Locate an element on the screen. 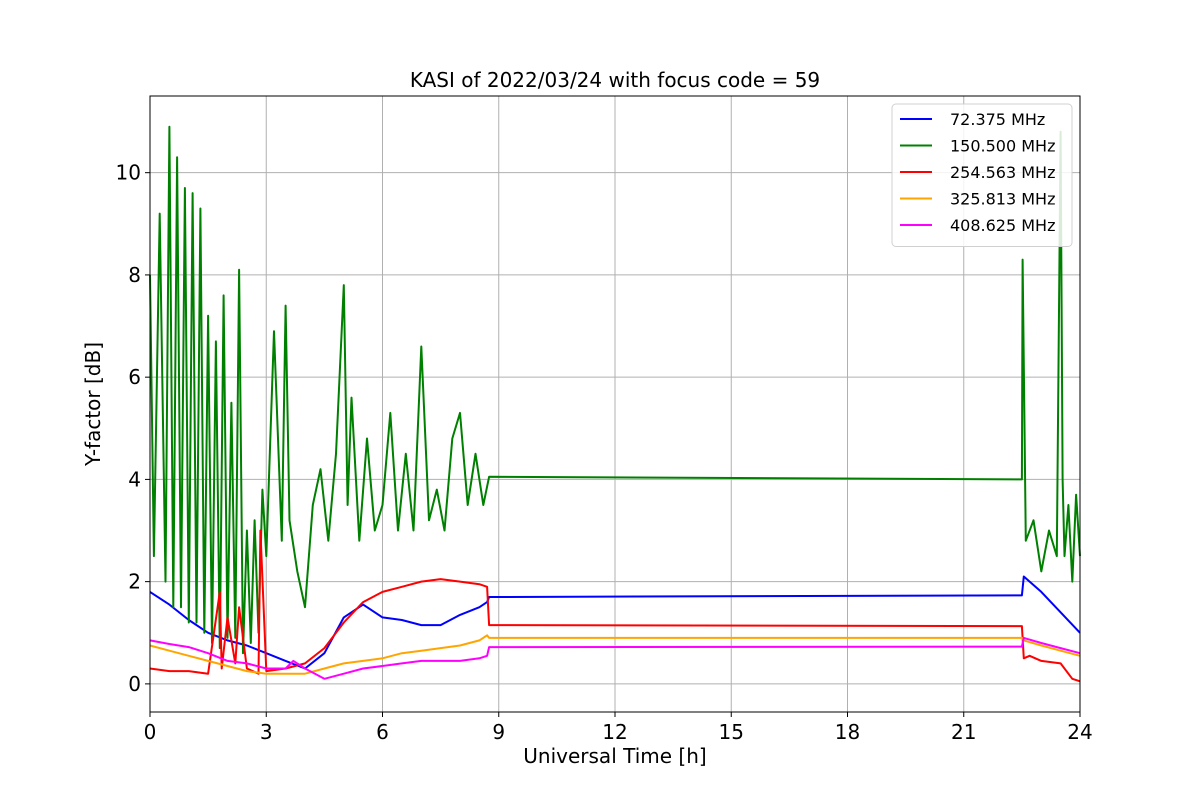  x-axis-label: Universal Time [h] is located at coordinates (614, 756).